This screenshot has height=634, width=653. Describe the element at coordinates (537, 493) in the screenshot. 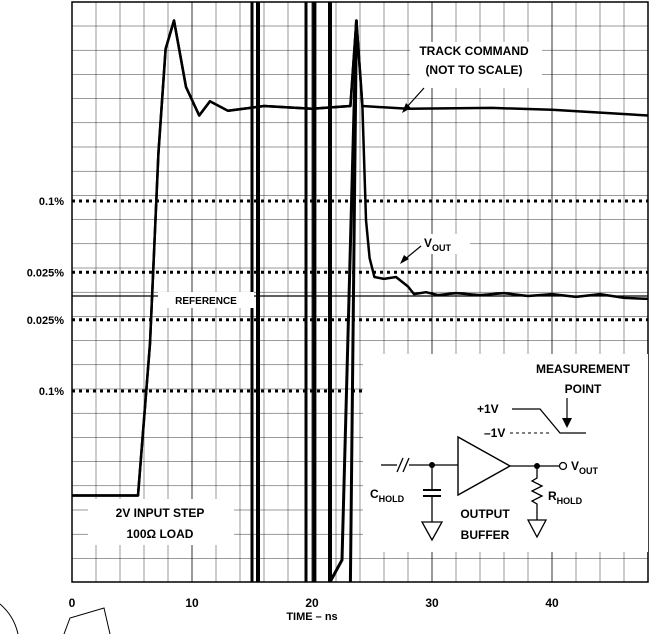

I see `resistor-icon` at that location.